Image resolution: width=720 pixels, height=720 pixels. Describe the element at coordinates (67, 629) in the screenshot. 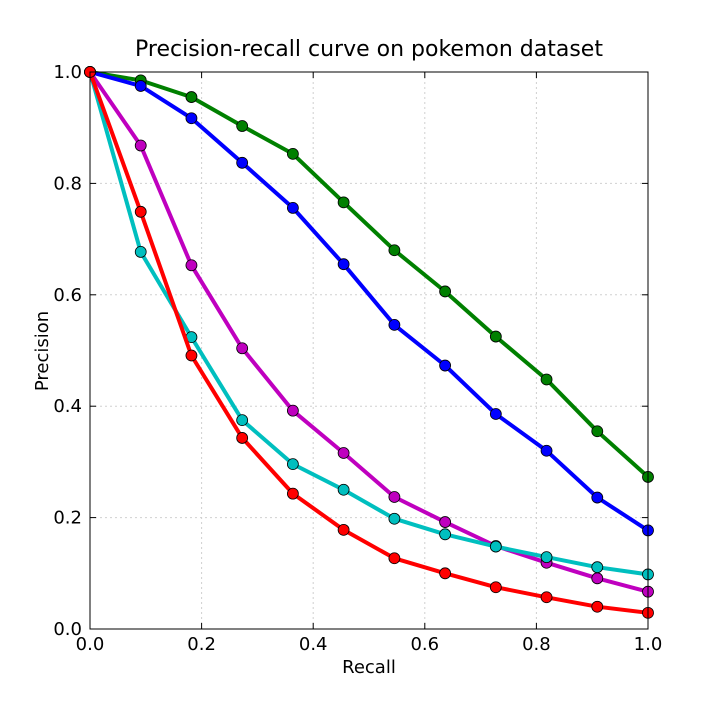

I see `y-tick-label: 0.0` at that location.